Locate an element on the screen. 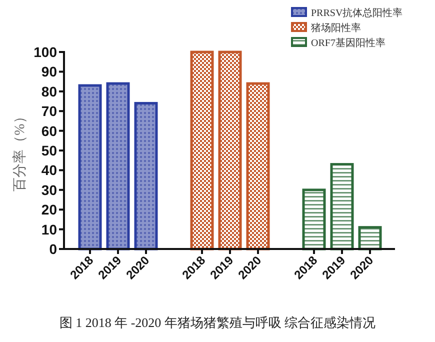 Image resolution: width=435 pixels, height=342 pixels. legend-label: ORF7基因阳性率 is located at coordinates (348, 43).